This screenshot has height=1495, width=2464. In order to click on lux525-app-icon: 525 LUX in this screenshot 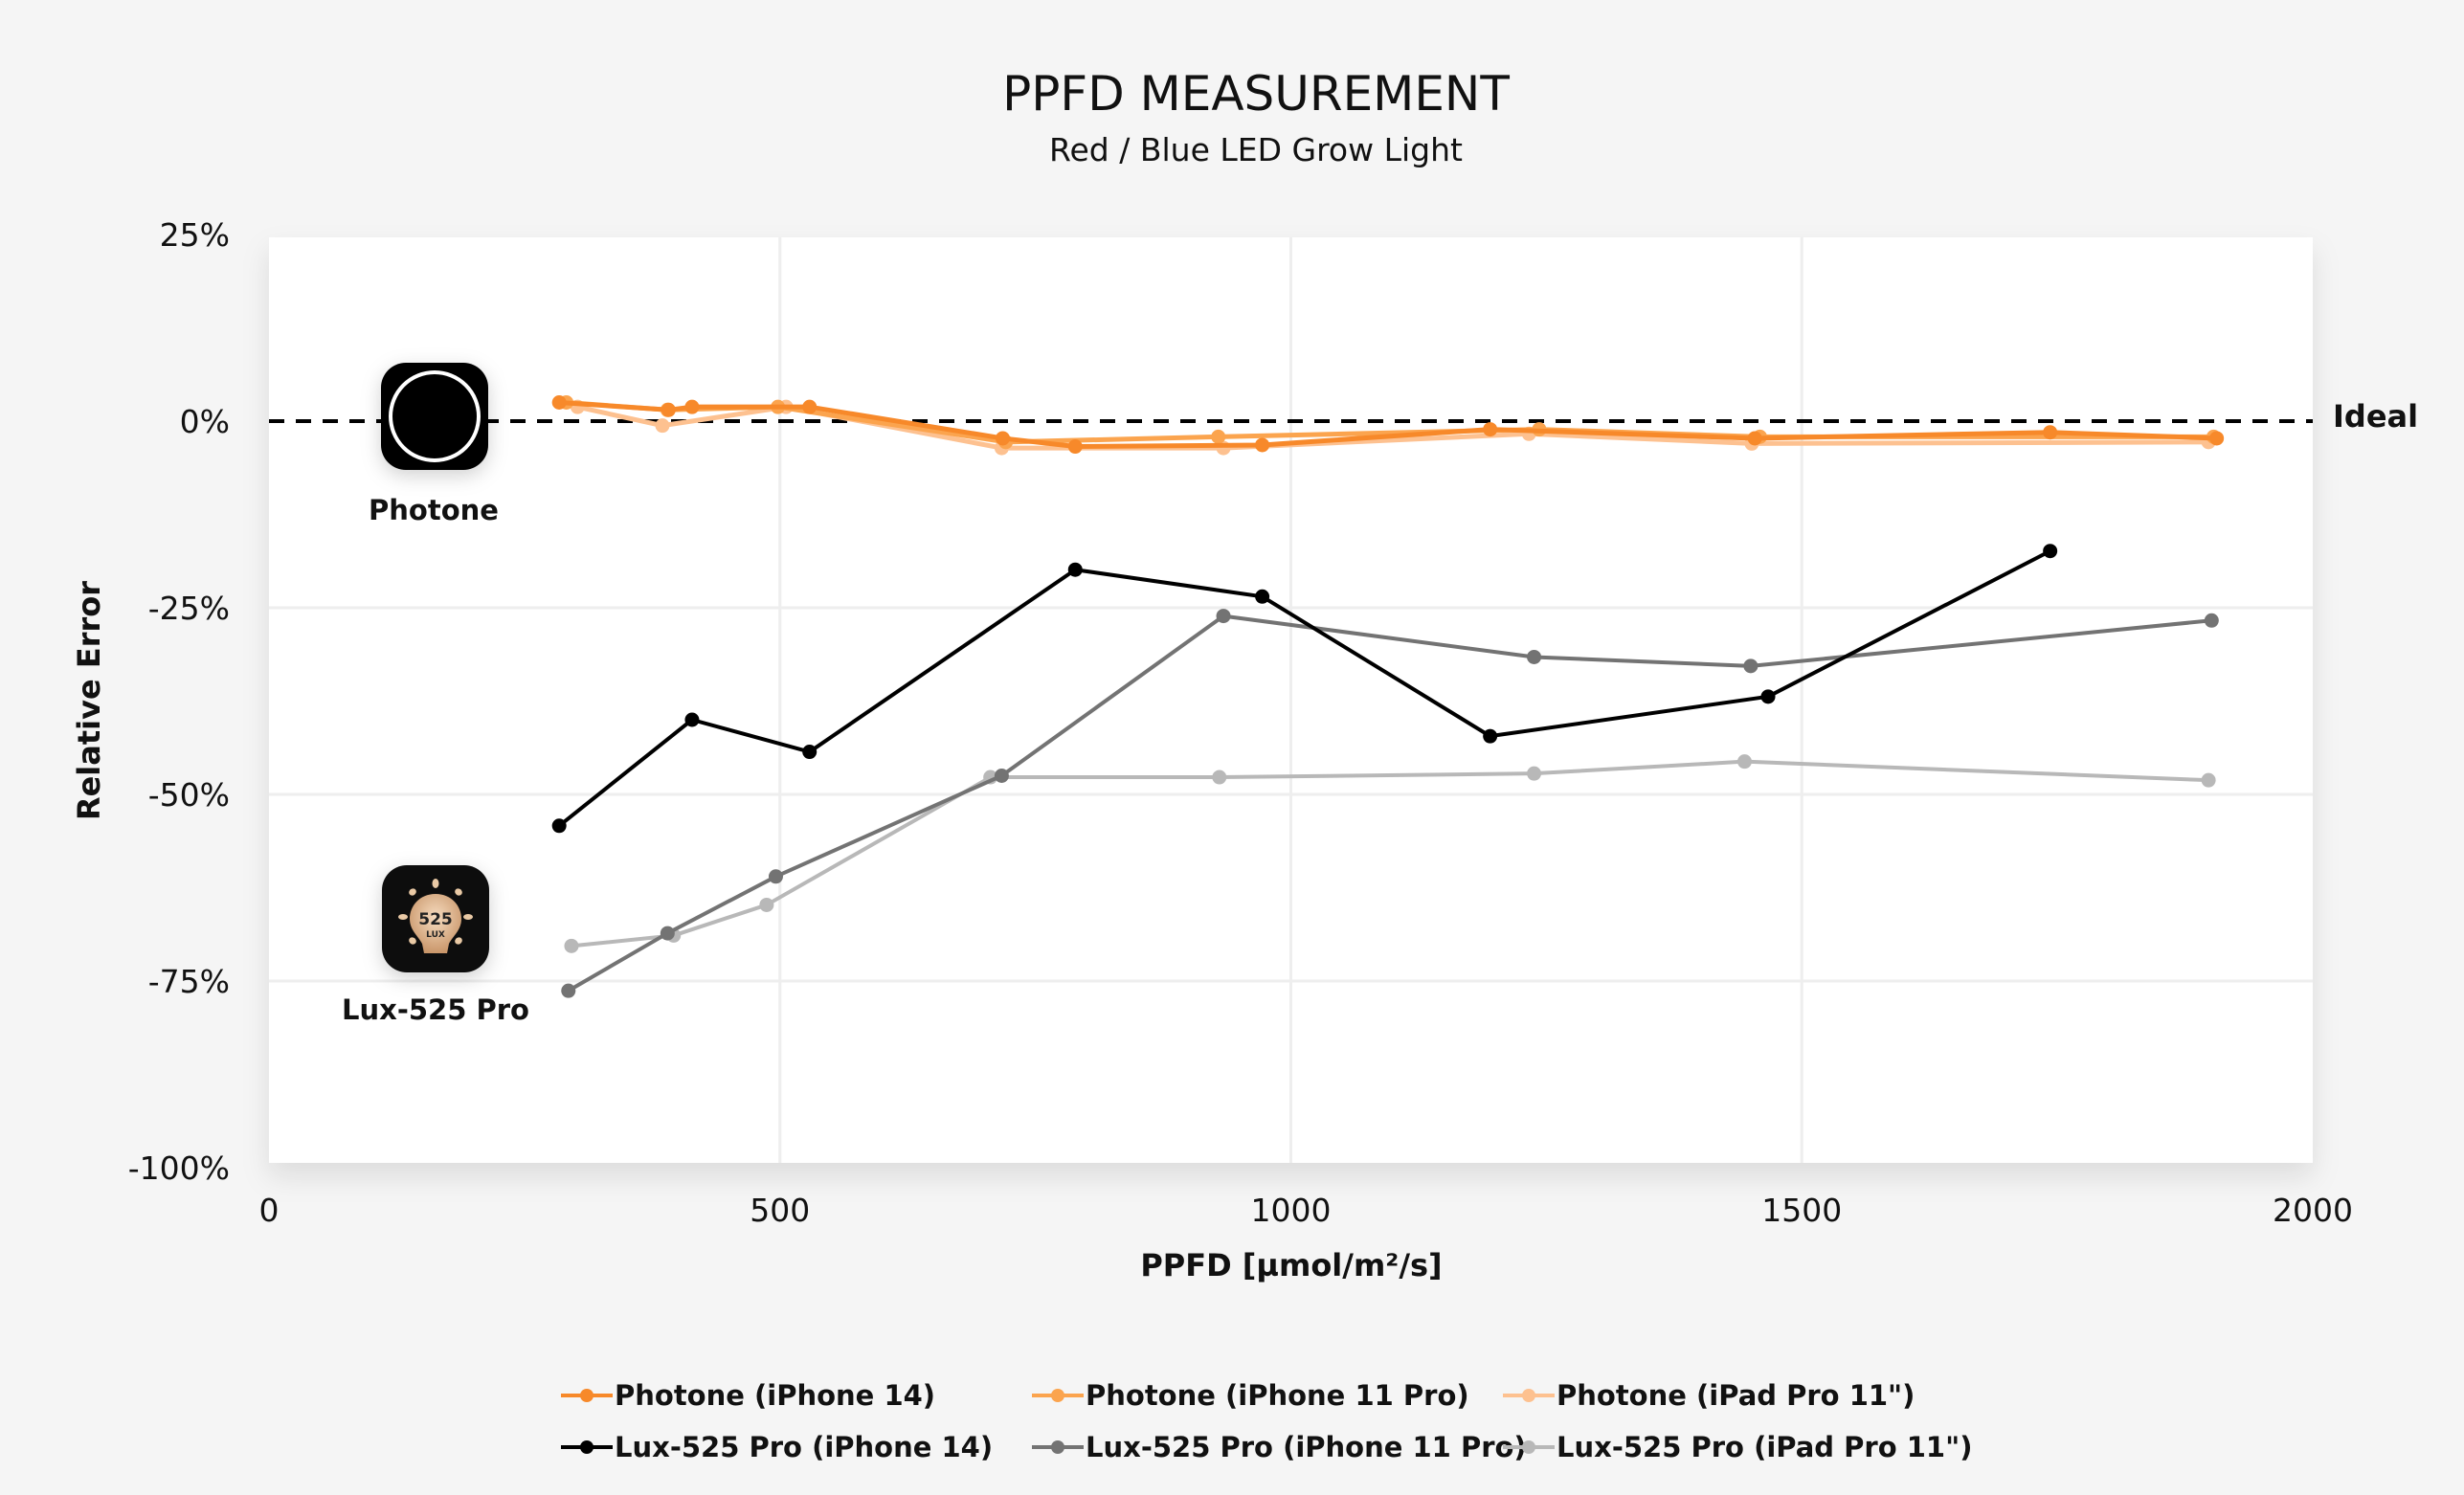, I will do `click(436, 918)`.